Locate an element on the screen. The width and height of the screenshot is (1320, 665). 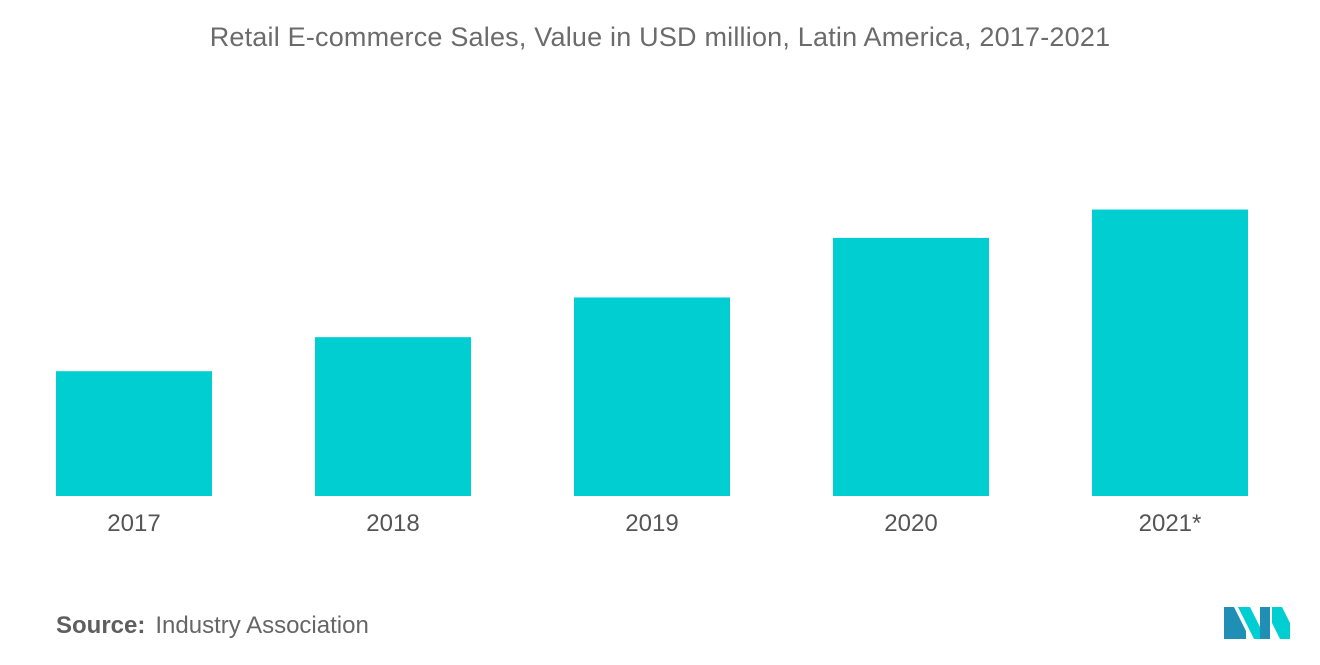
bar-2019 is located at coordinates (652, 396).